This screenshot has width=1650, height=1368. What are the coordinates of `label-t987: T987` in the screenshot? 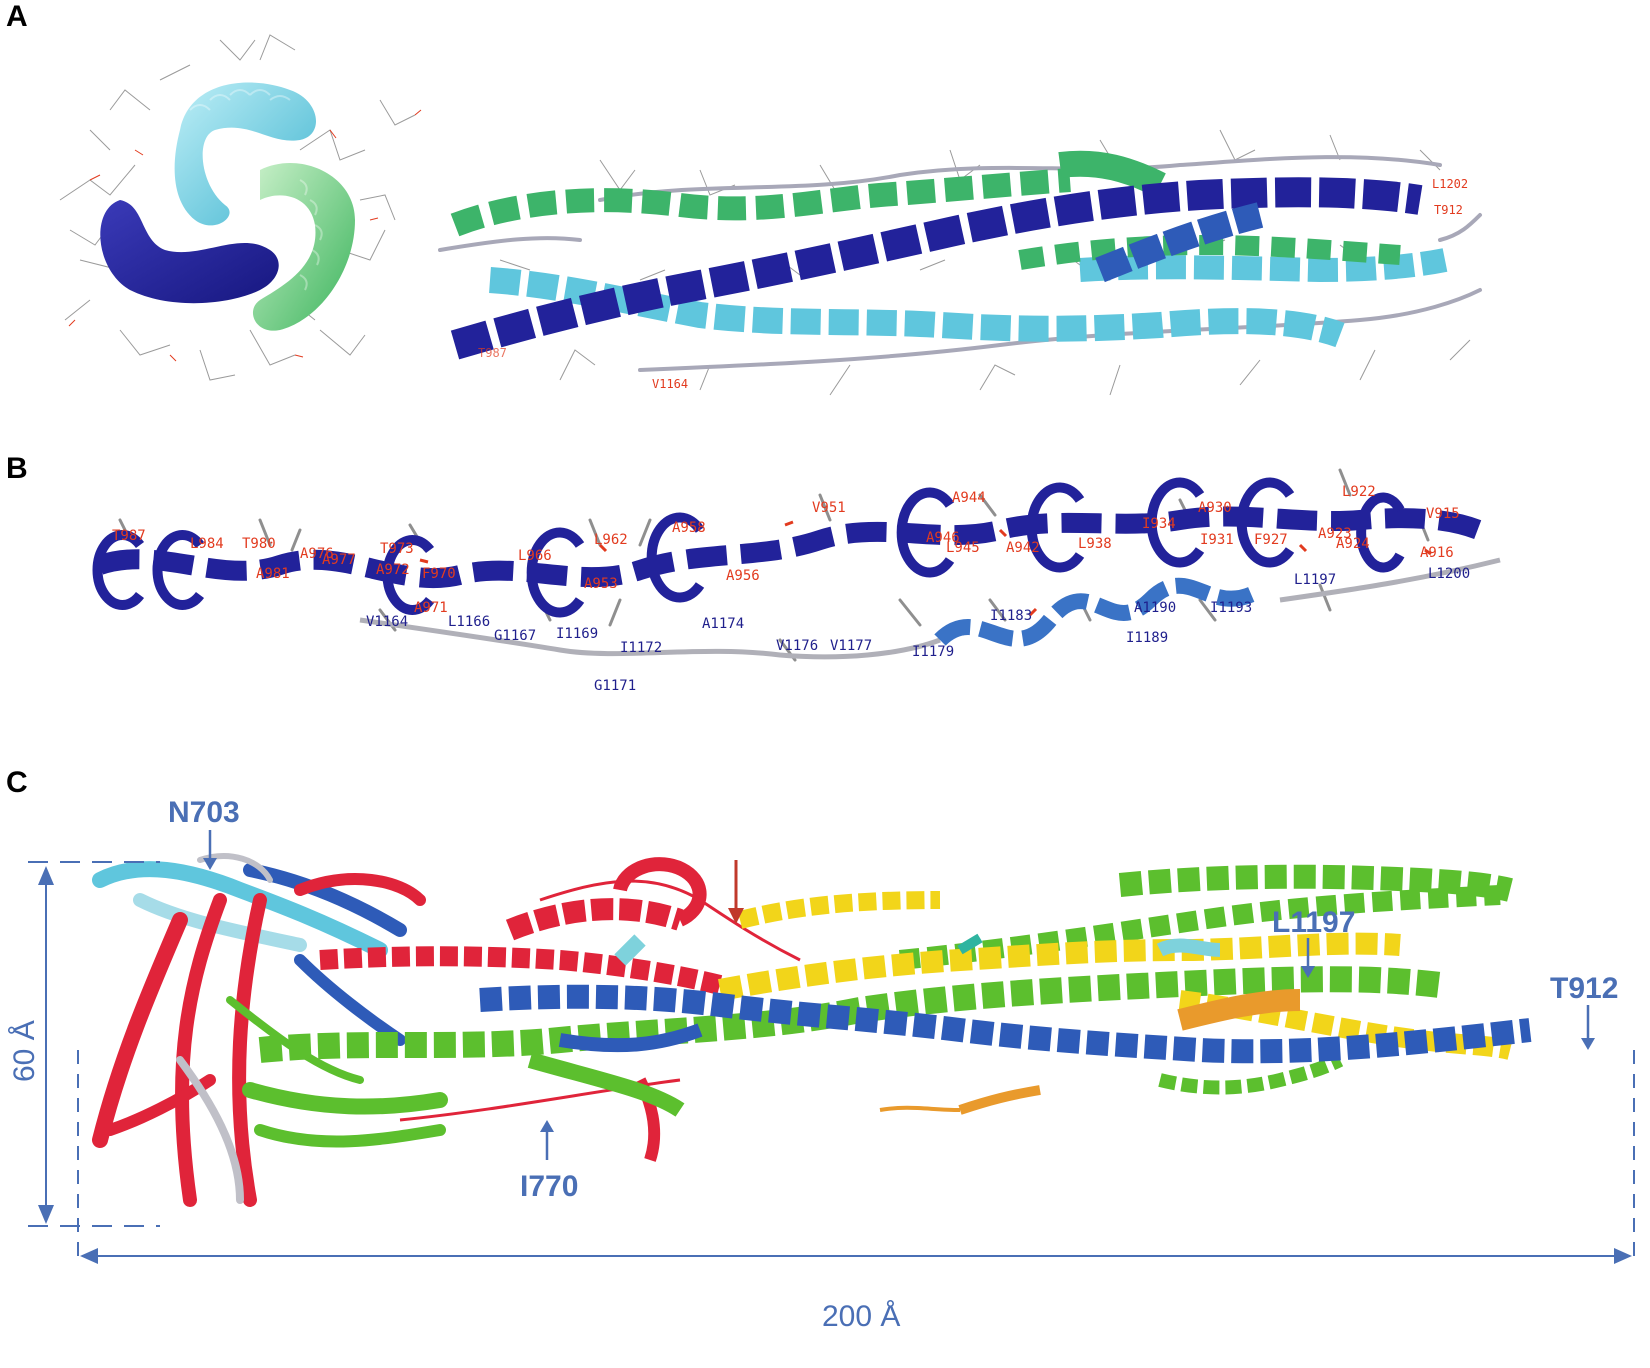 It's located at (129, 536).